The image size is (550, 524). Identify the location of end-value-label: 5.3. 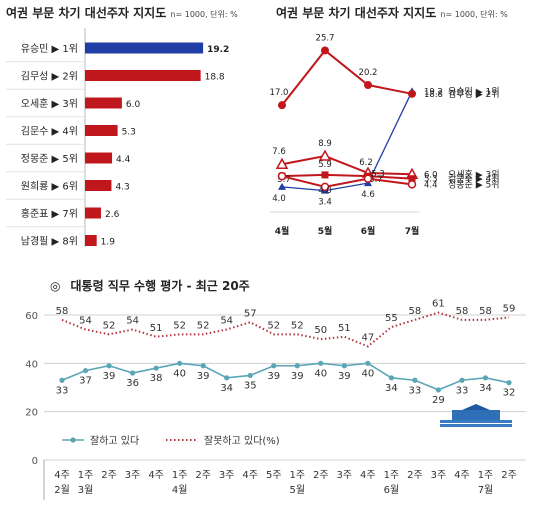
(431, 180).